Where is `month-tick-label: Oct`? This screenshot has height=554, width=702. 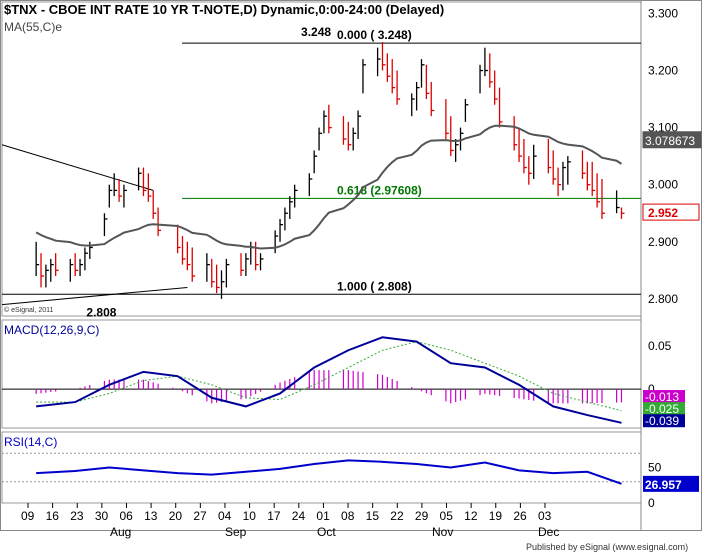
month-tick-label: Oct is located at coordinates (326, 532).